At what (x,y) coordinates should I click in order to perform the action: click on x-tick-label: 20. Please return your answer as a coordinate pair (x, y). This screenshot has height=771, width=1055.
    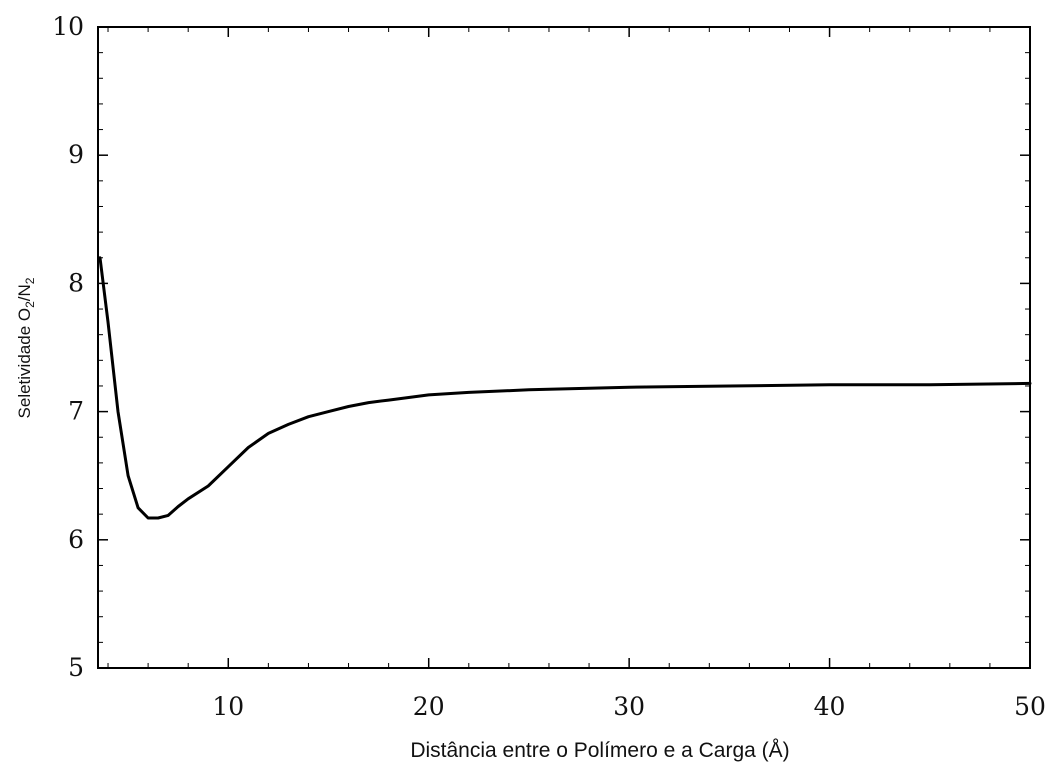
    Looking at the image, I should click on (429, 706).